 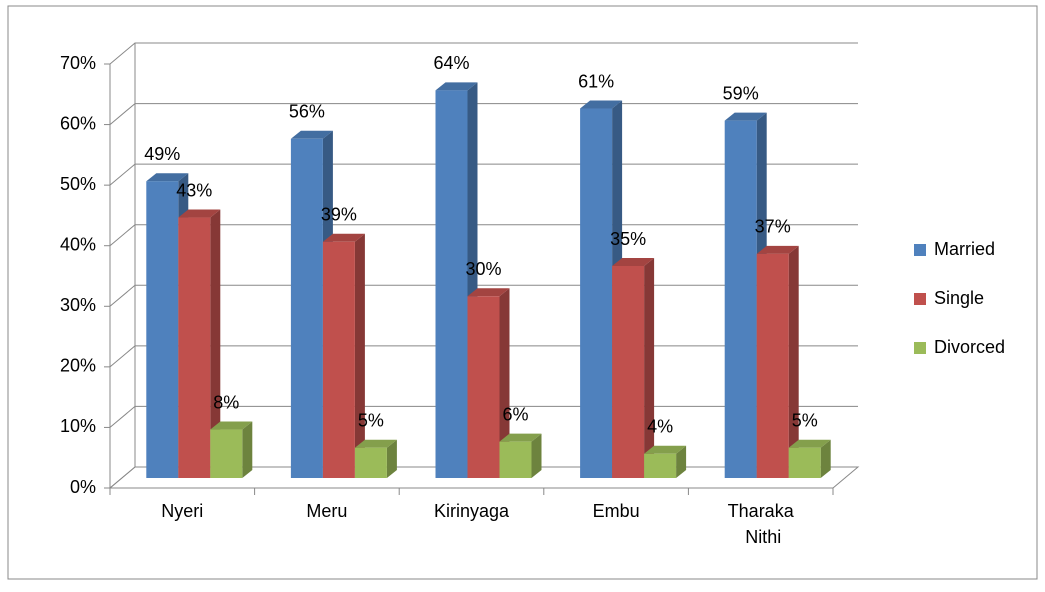 What do you see at coordinates (483, 269) in the screenshot?
I see `data-label: 30%` at bounding box center [483, 269].